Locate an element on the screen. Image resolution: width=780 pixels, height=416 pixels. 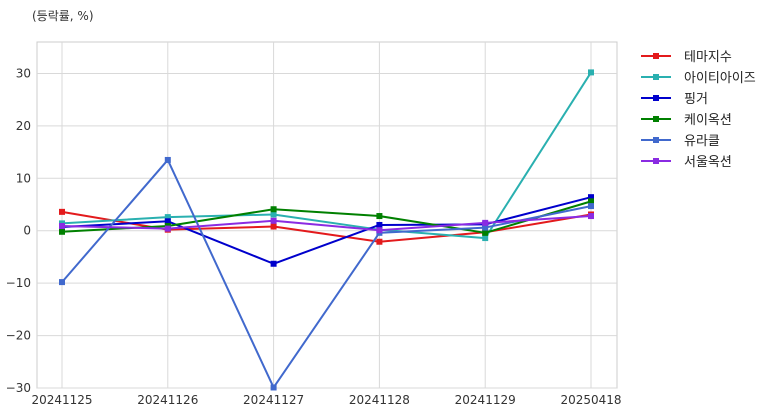
unit-label: (등락률, %) is located at coordinates (63, 16).